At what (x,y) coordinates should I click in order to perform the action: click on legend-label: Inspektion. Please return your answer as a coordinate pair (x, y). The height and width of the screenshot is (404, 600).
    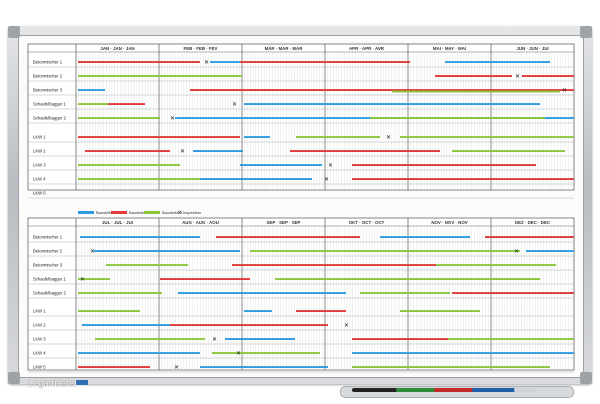
    Looking at the image, I should click on (192, 212).